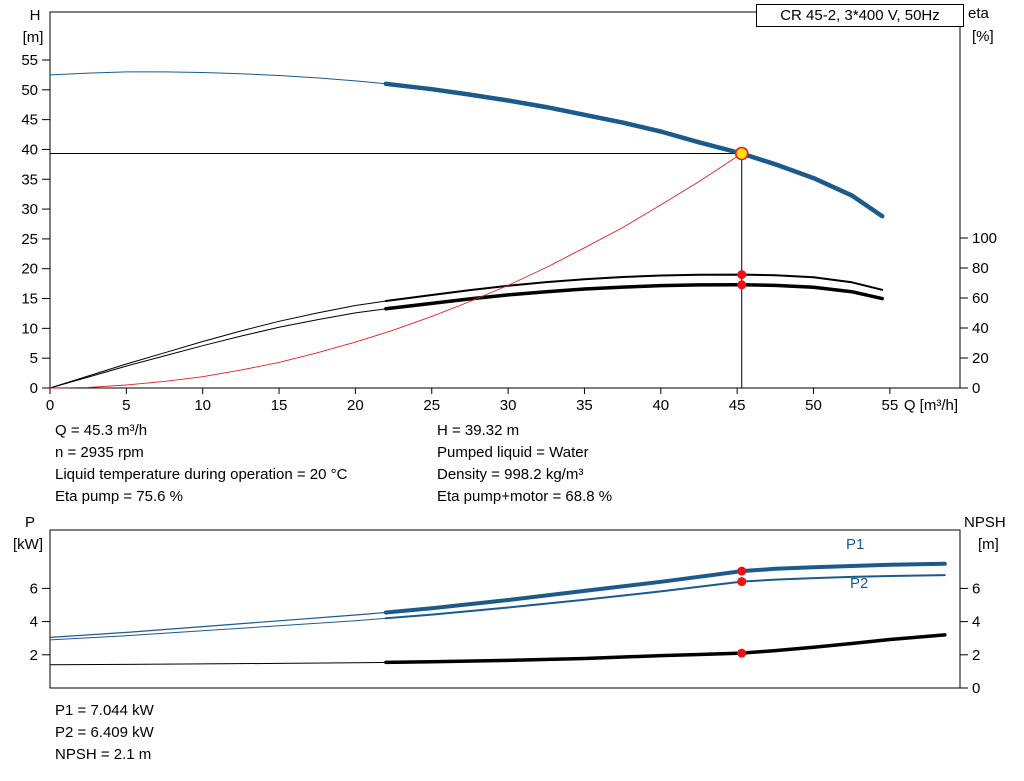 This screenshot has width=1024, height=781. I want to click on eta-pump-motor-duty-dot, so click(742, 285).